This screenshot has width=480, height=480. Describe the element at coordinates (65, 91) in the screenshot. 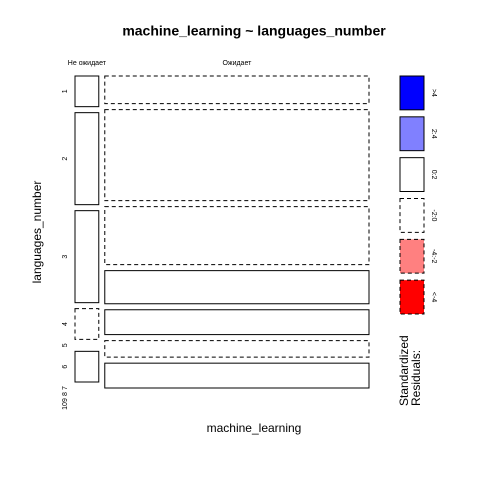

I see `row-label: 1` at that location.